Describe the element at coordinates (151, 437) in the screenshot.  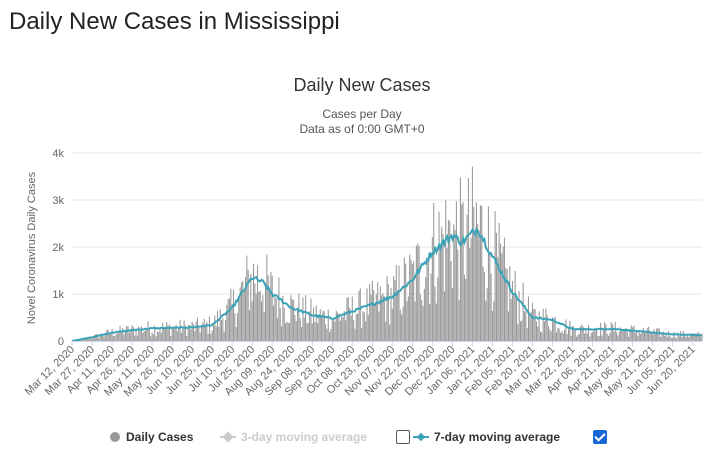
I see `legend-daily-cases: Daily Cases` at that location.